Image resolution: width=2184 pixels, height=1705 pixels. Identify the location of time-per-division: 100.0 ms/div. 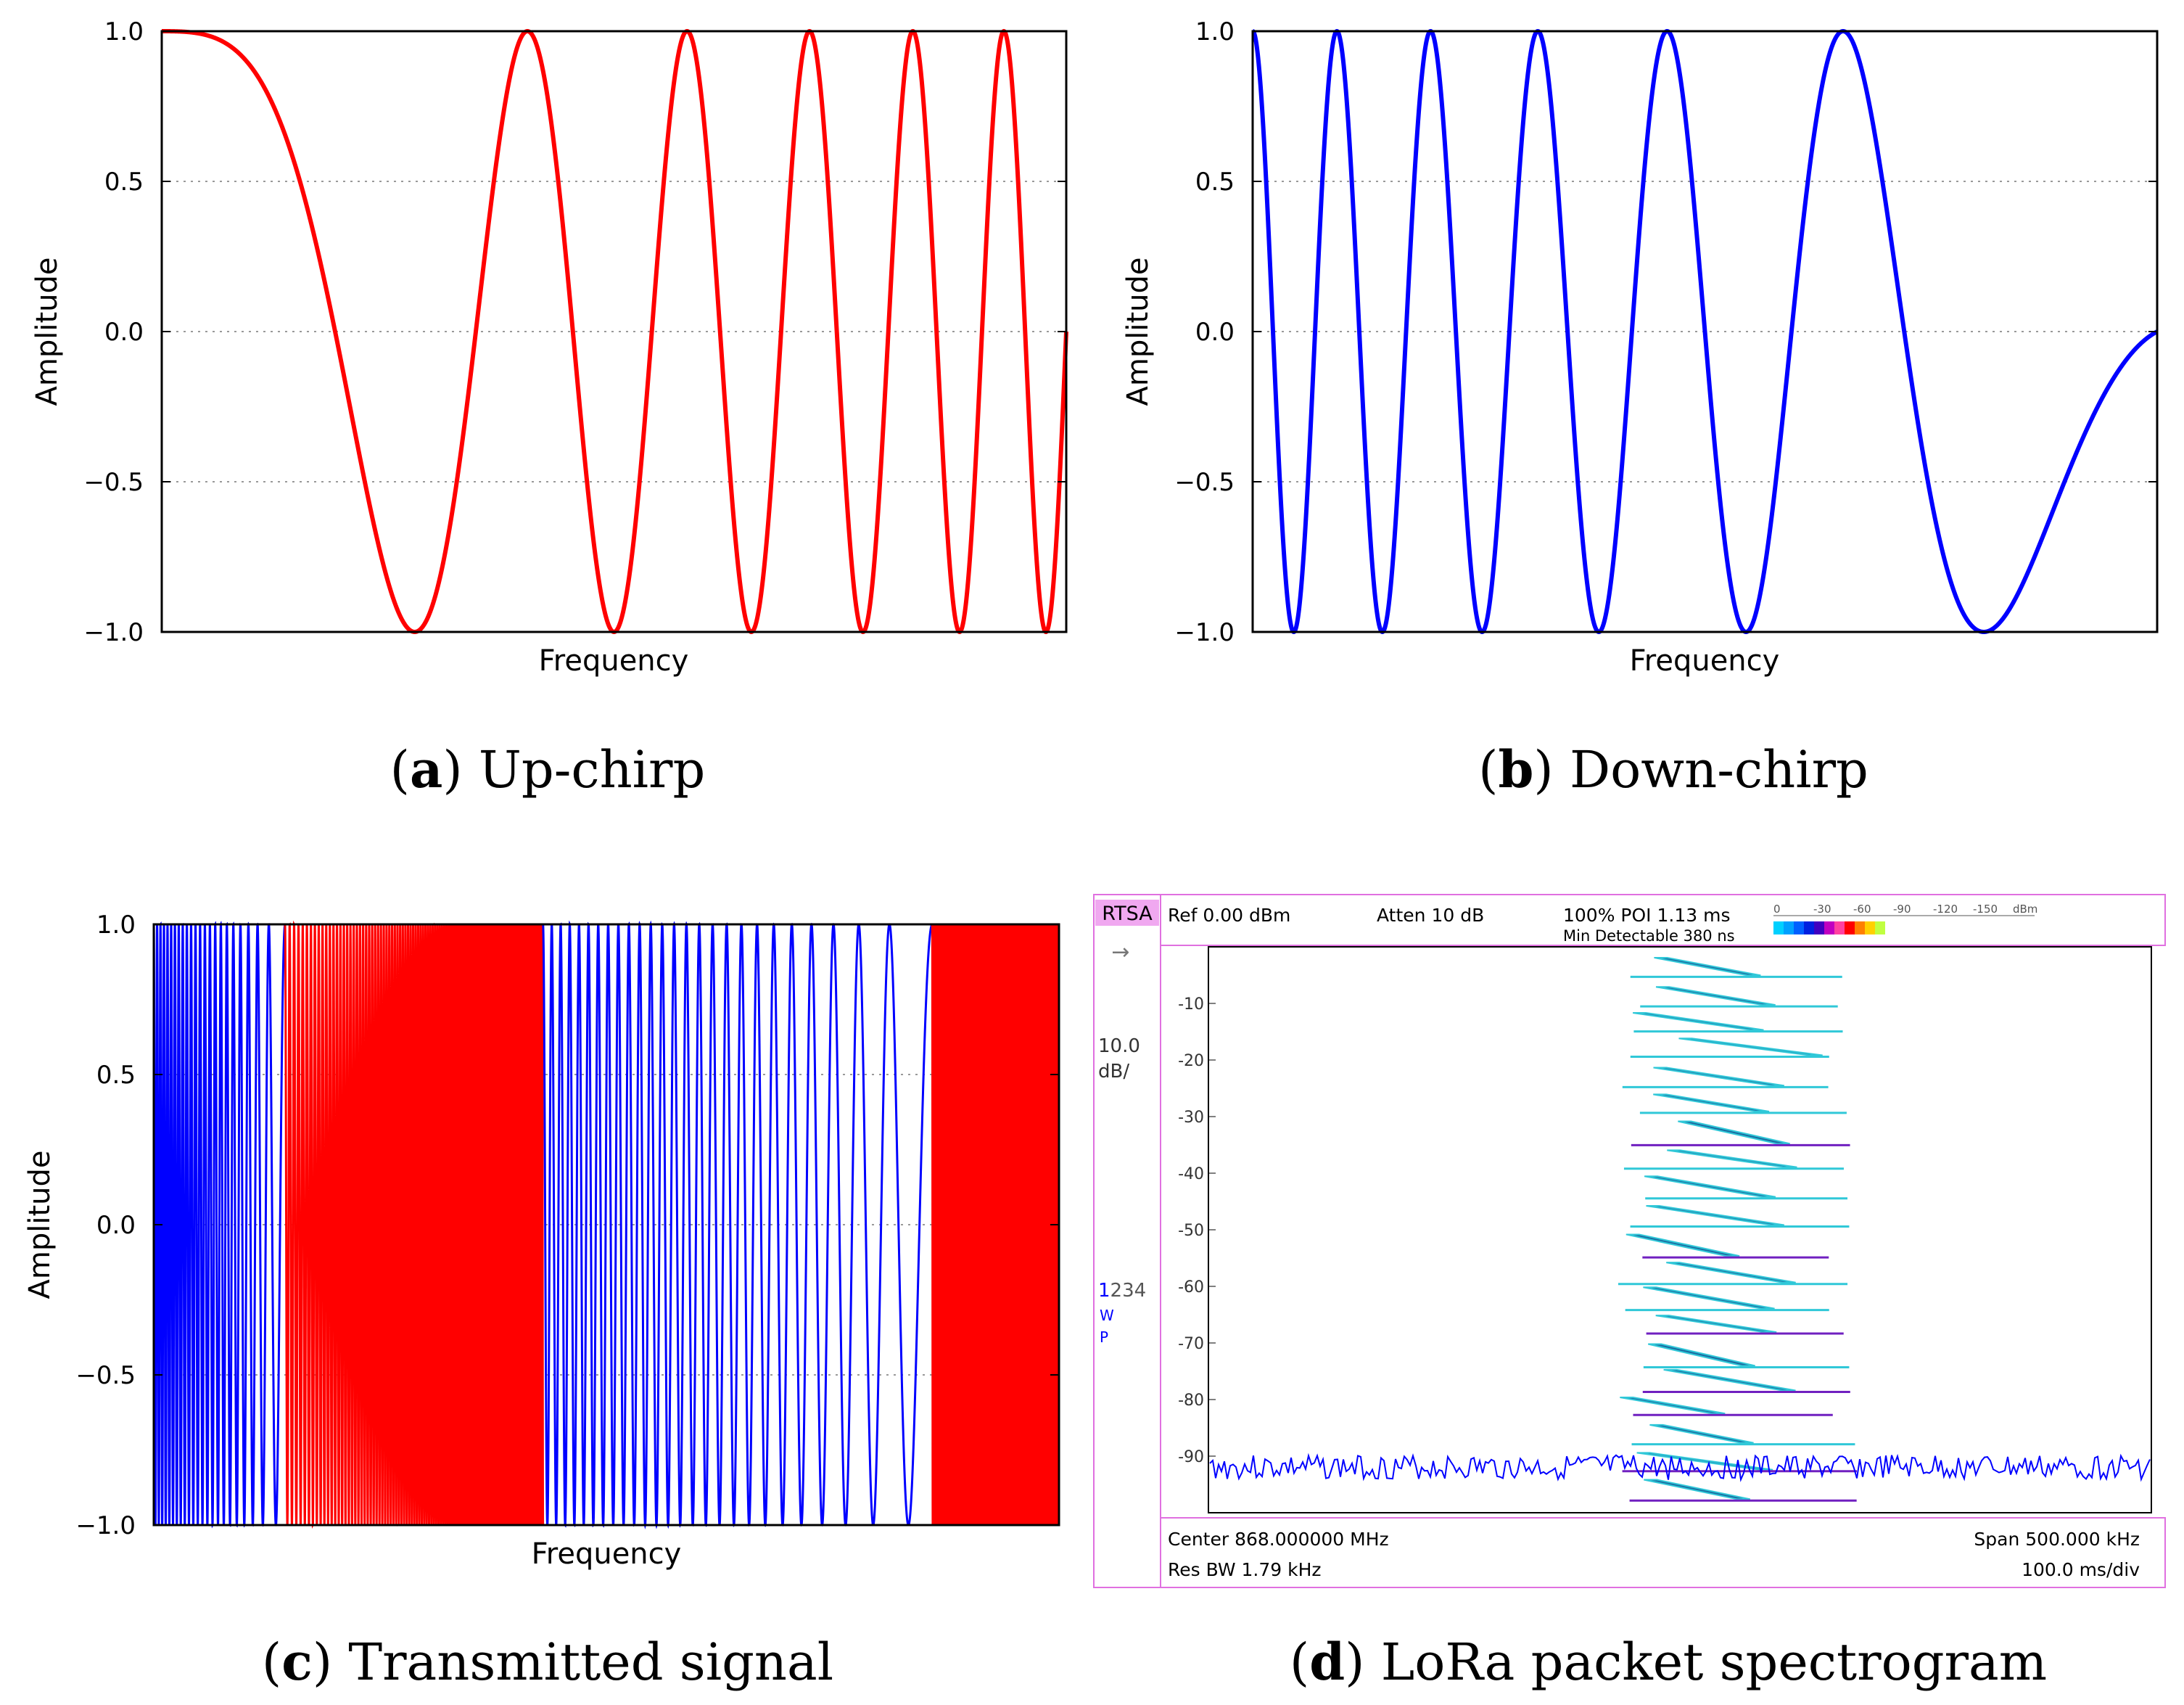
(2081, 1570).